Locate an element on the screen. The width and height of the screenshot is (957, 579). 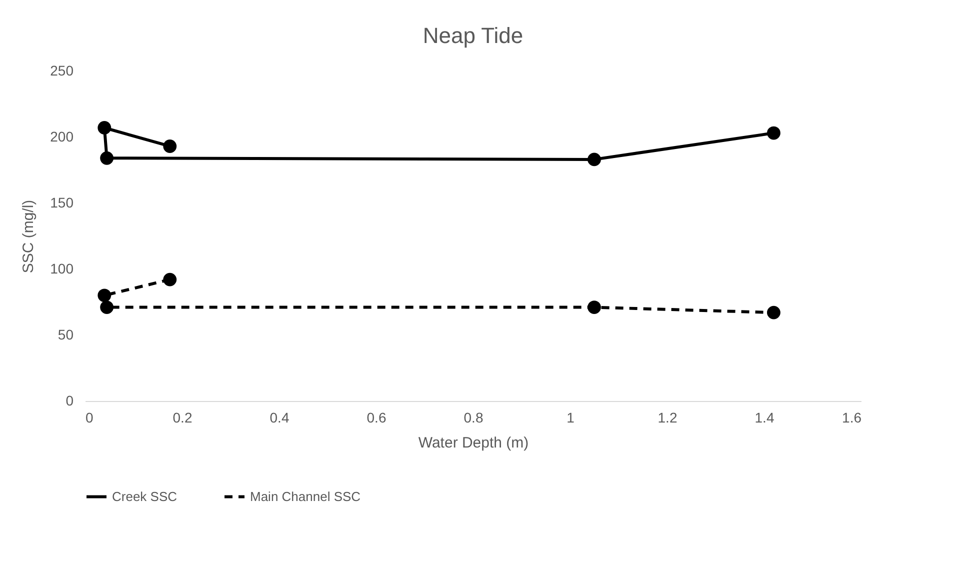
chart-title: Neap Tide is located at coordinates (473, 35).